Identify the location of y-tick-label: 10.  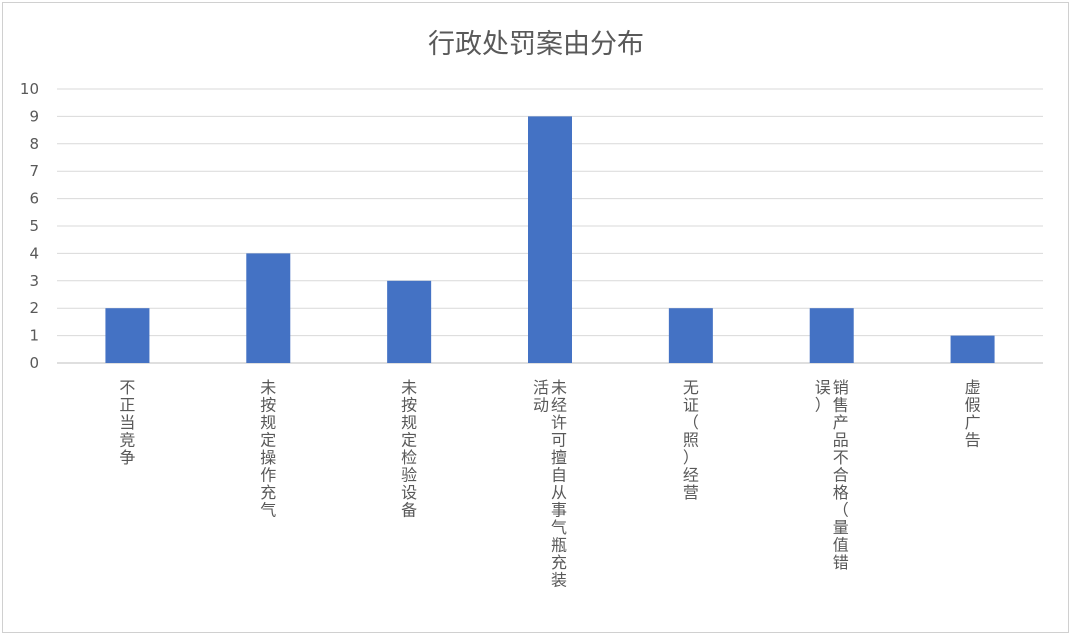
(29, 89).